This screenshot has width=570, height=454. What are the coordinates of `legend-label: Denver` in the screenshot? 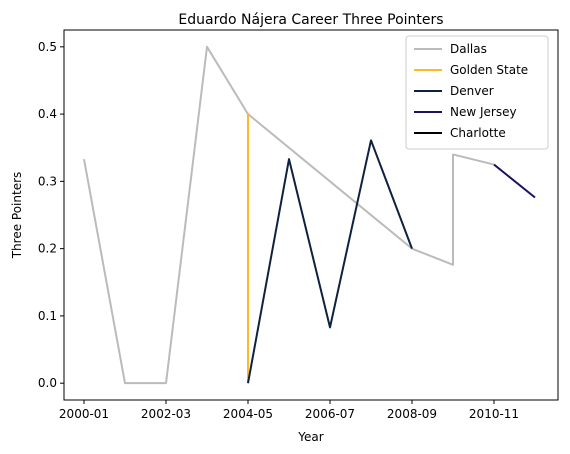 It's located at (472, 91).